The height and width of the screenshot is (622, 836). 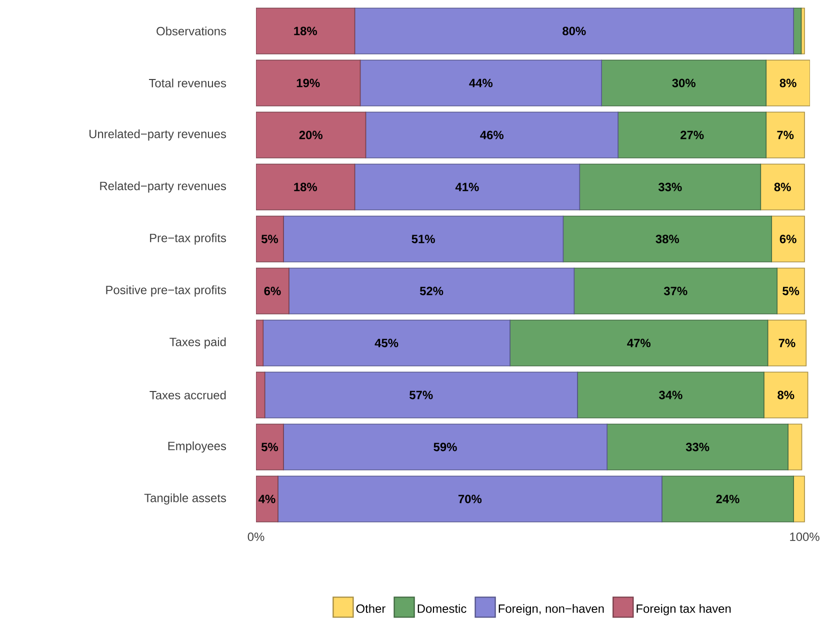 What do you see at coordinates (191, 31) in the screenshot?
I see `y-tick-label: Observations` at bounding box center [191, 31].